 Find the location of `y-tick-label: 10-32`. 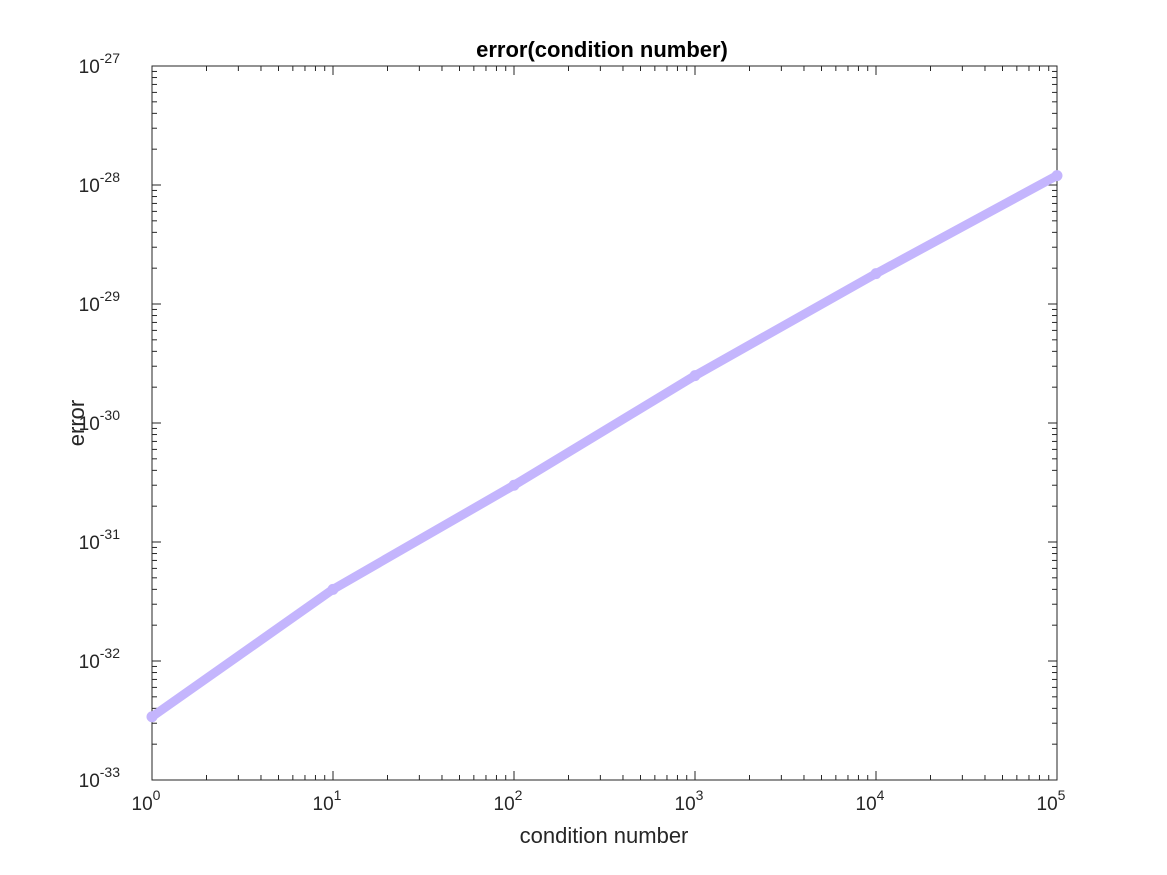

y-tick-label: 10-32 is located at coordinates (100, 659).